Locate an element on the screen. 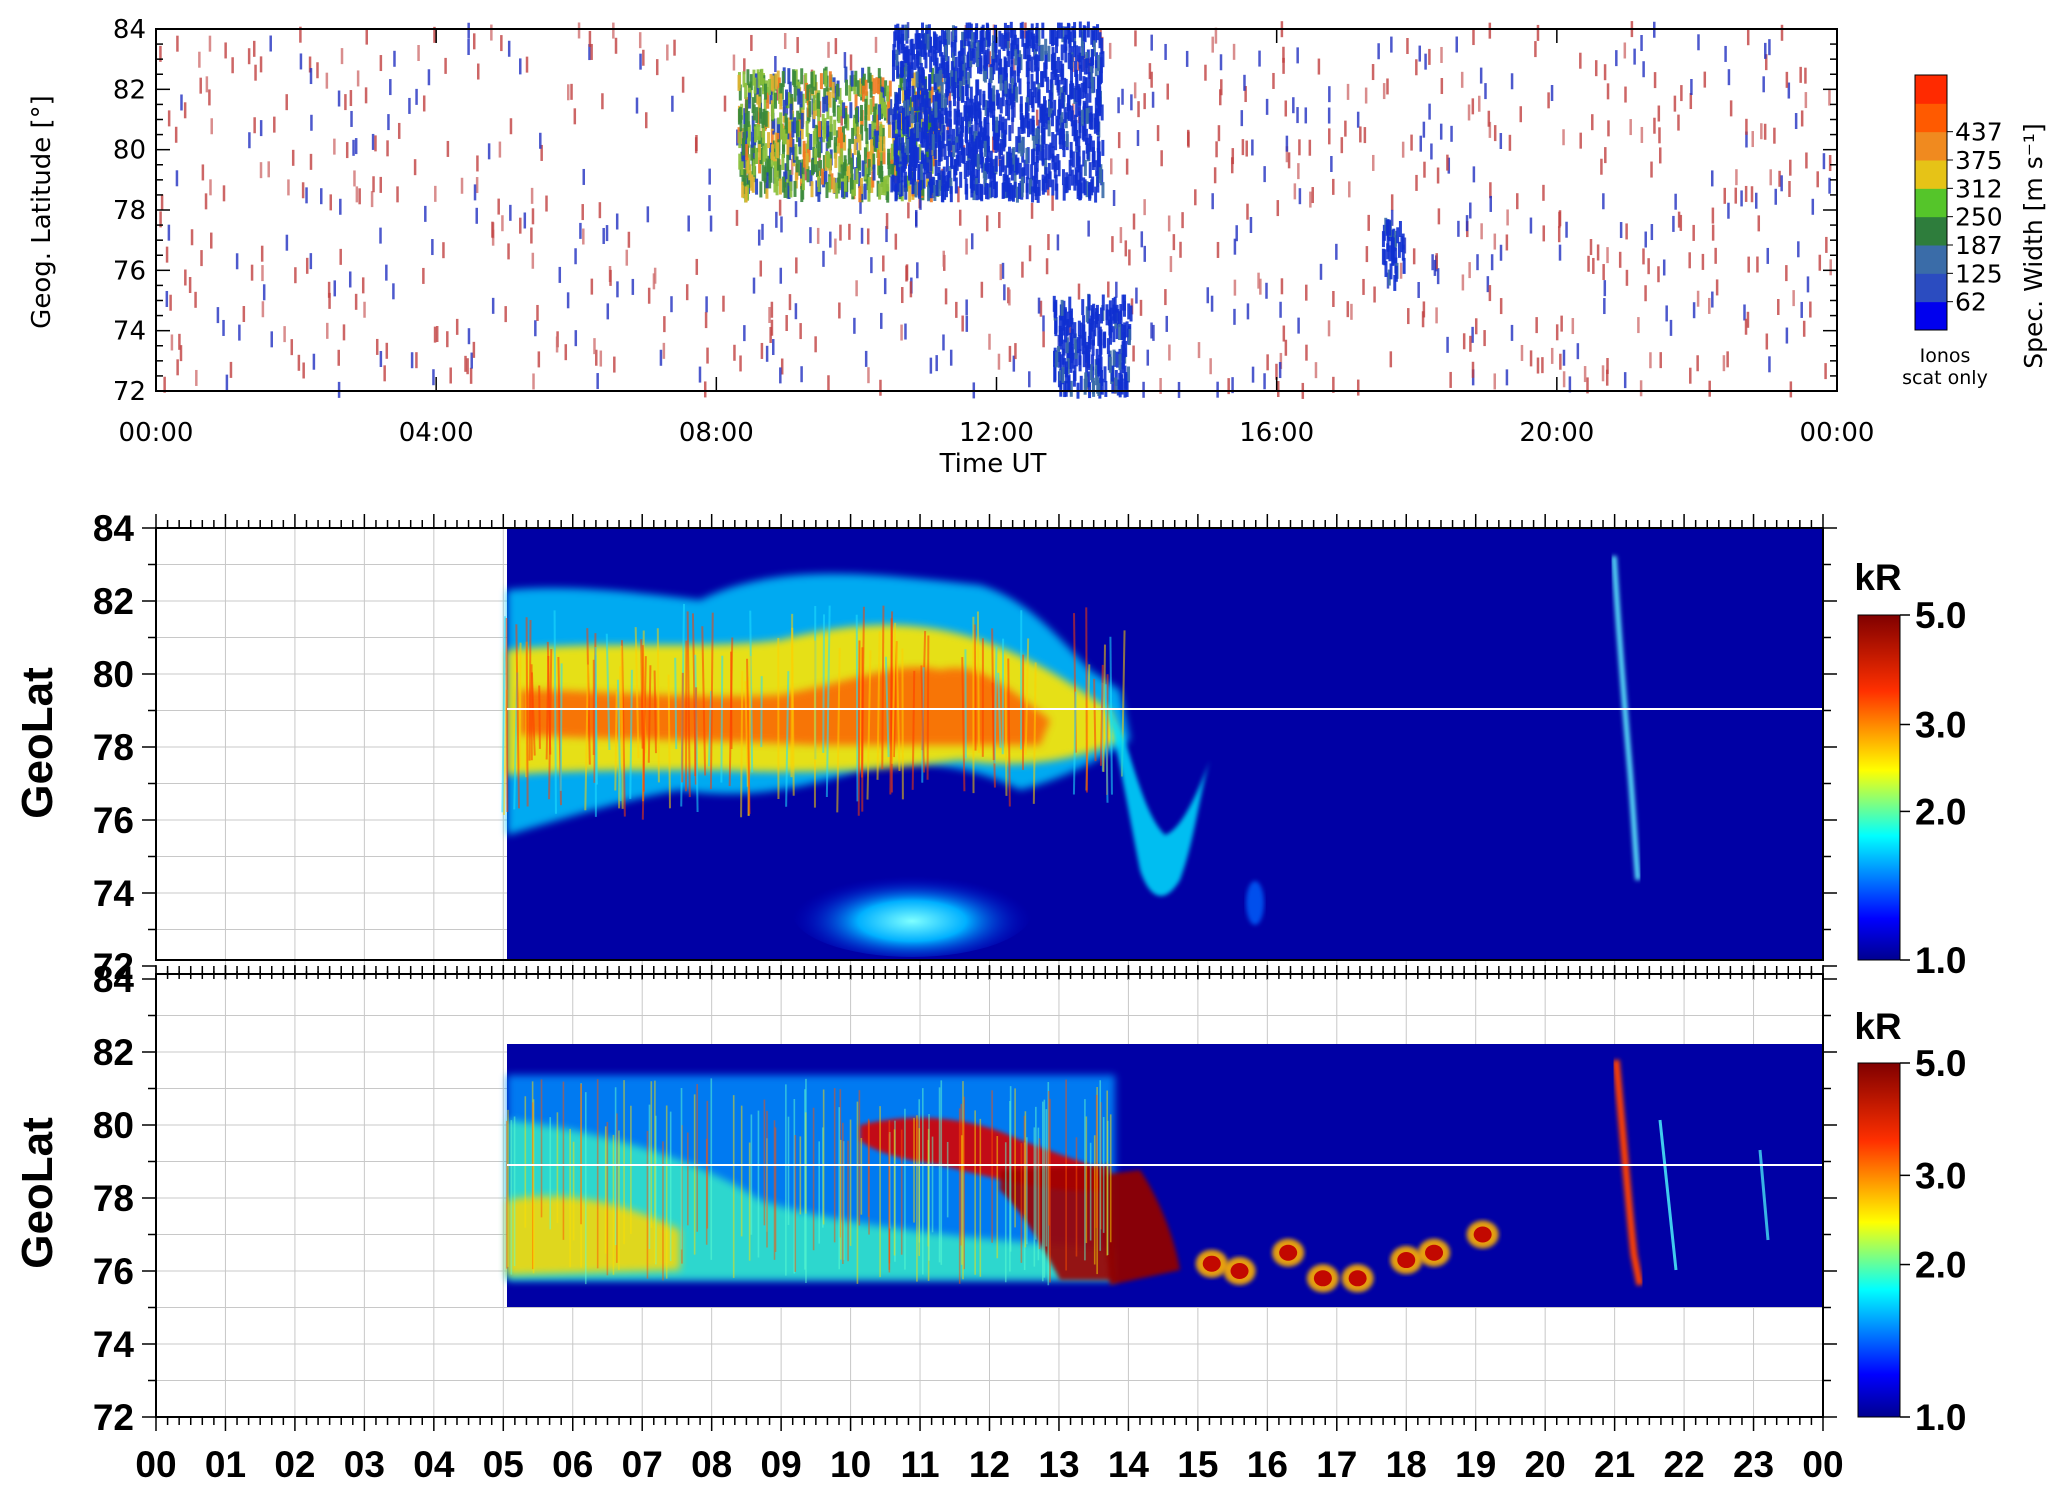 Image resolution: width=2067 pixels, height=1506 pixels. keogram-data is located at coordinates (1164, 1175).